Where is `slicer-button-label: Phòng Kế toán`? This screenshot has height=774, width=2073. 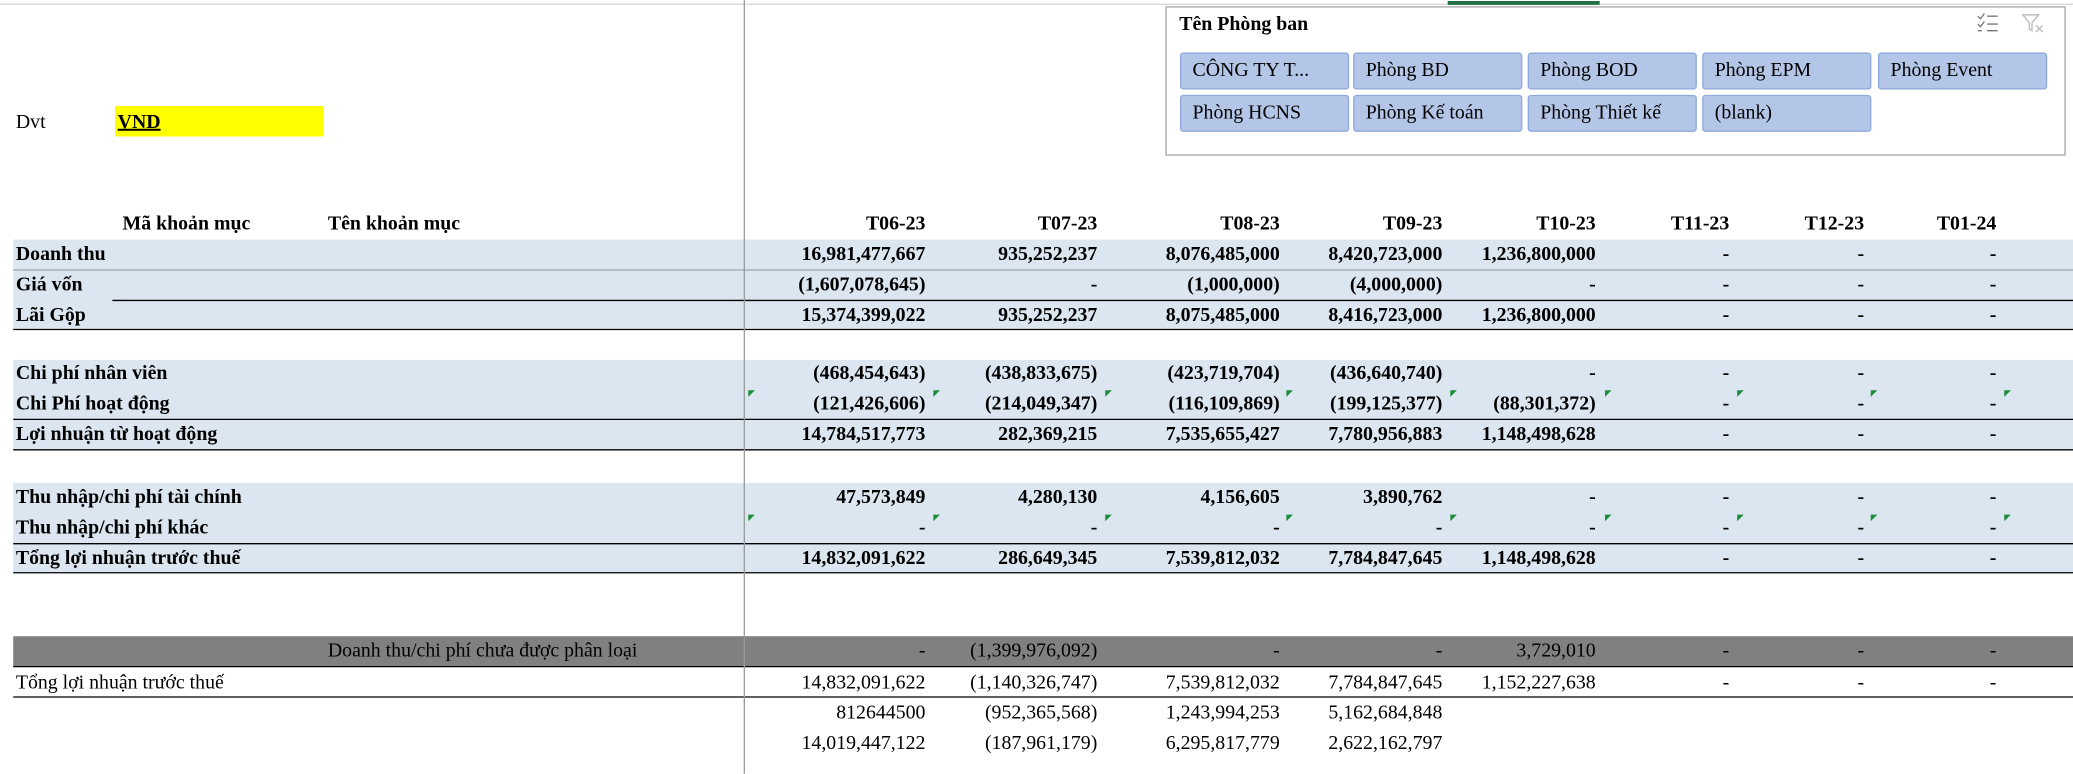
slicer-button-label: Phòng Kế toán is located at coordinates (1425, 113).